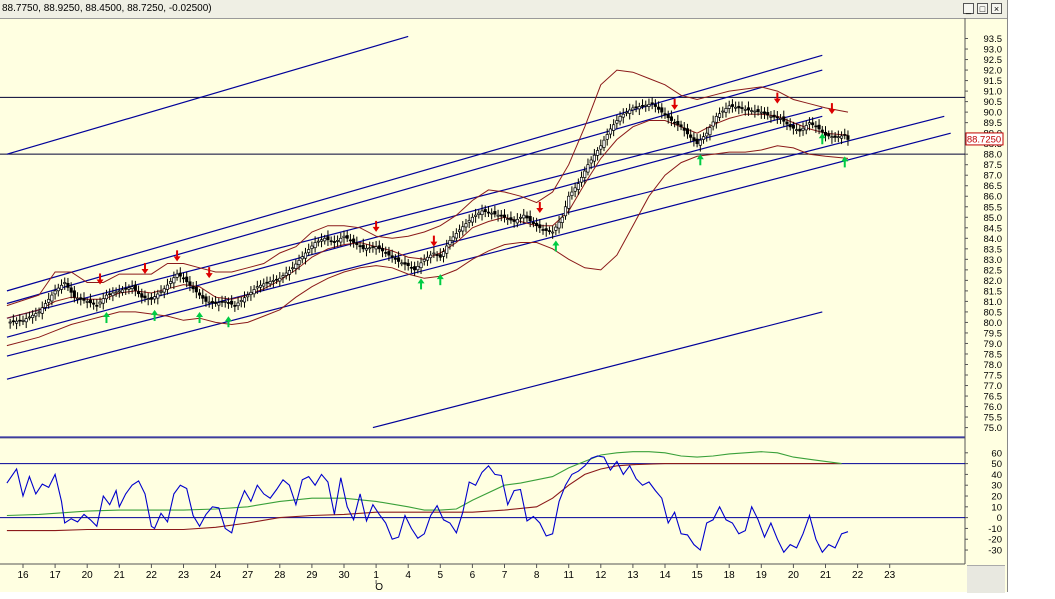  Describe the element at coordinates (986, 579) in the screenshot. I see `scrollbar-corner` at that location.